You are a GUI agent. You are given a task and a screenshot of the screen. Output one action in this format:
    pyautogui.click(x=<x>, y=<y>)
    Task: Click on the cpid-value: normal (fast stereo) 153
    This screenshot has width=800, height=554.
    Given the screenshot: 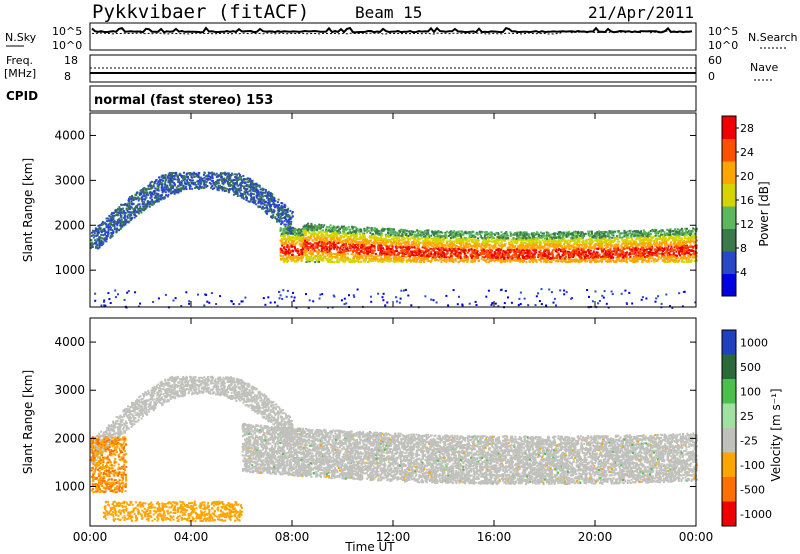 What is the action you would take?
    pyautogui.click(x=183, y=100)
    